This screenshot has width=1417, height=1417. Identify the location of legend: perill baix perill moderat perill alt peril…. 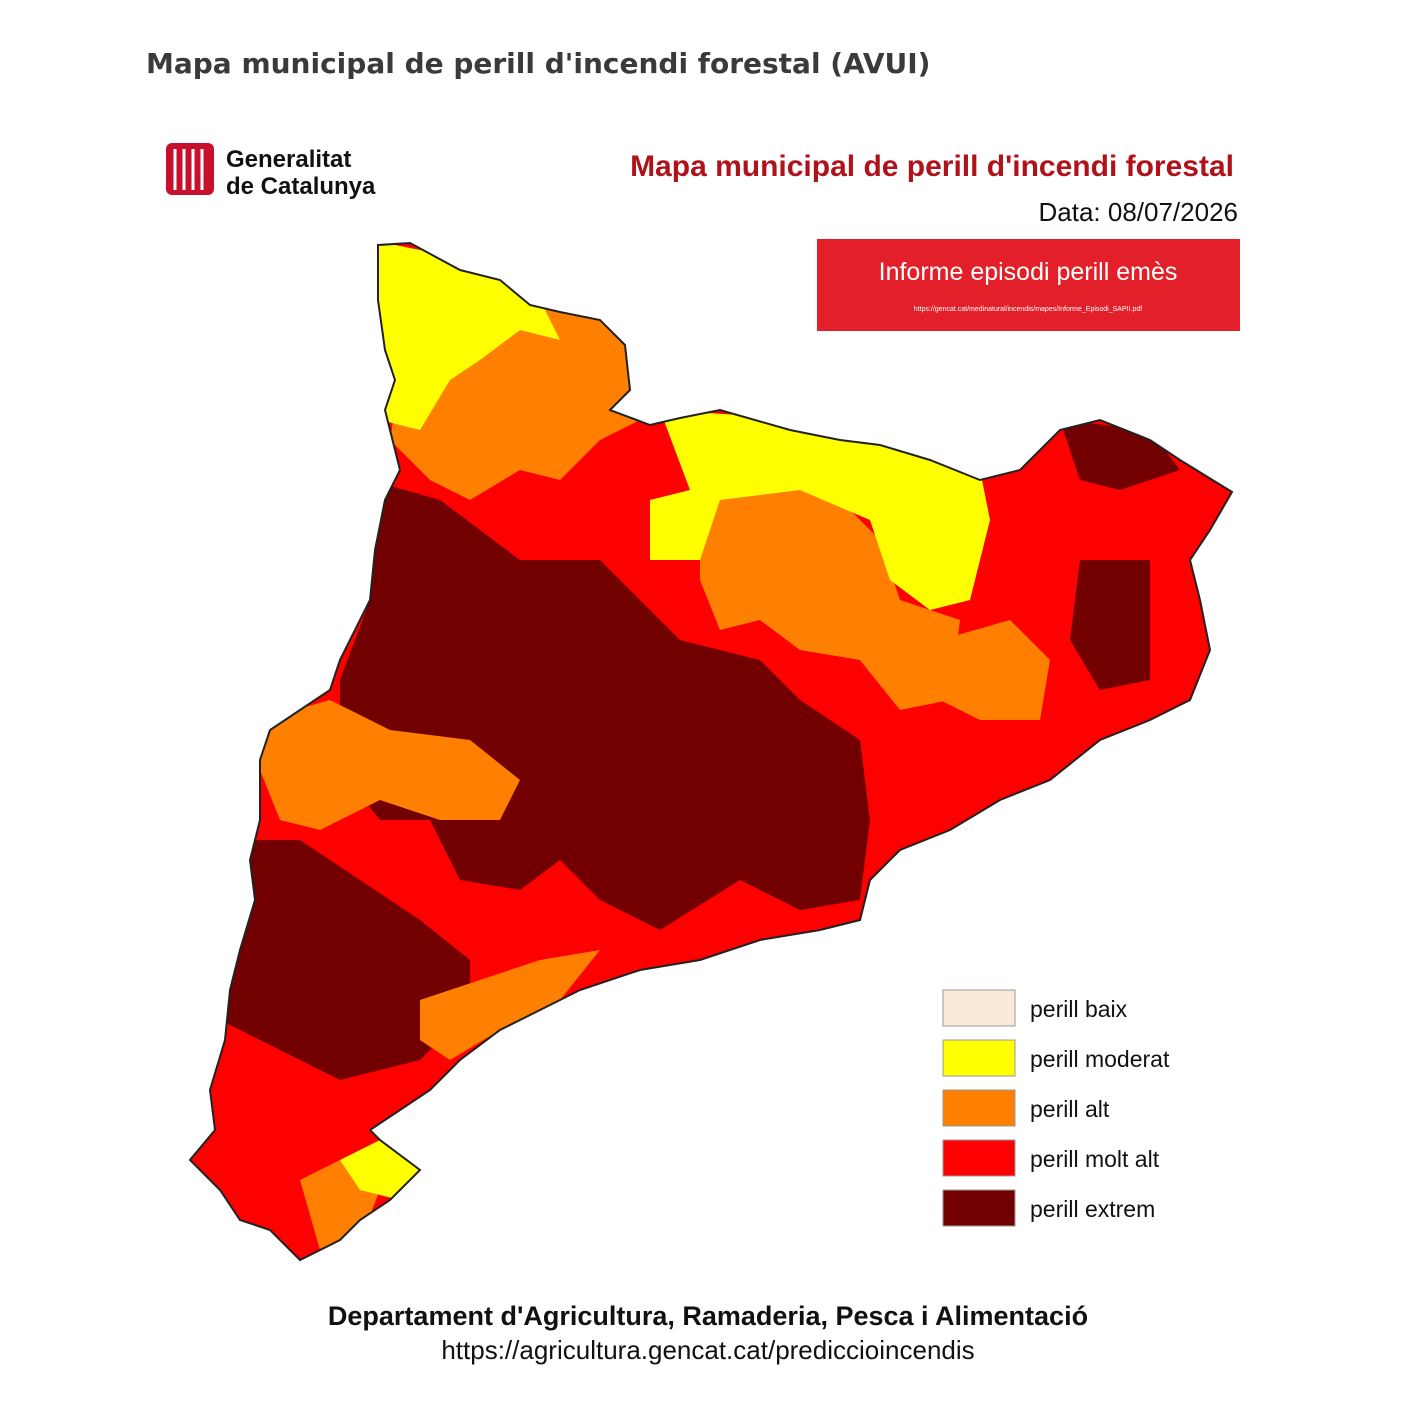
(1056, 1108).